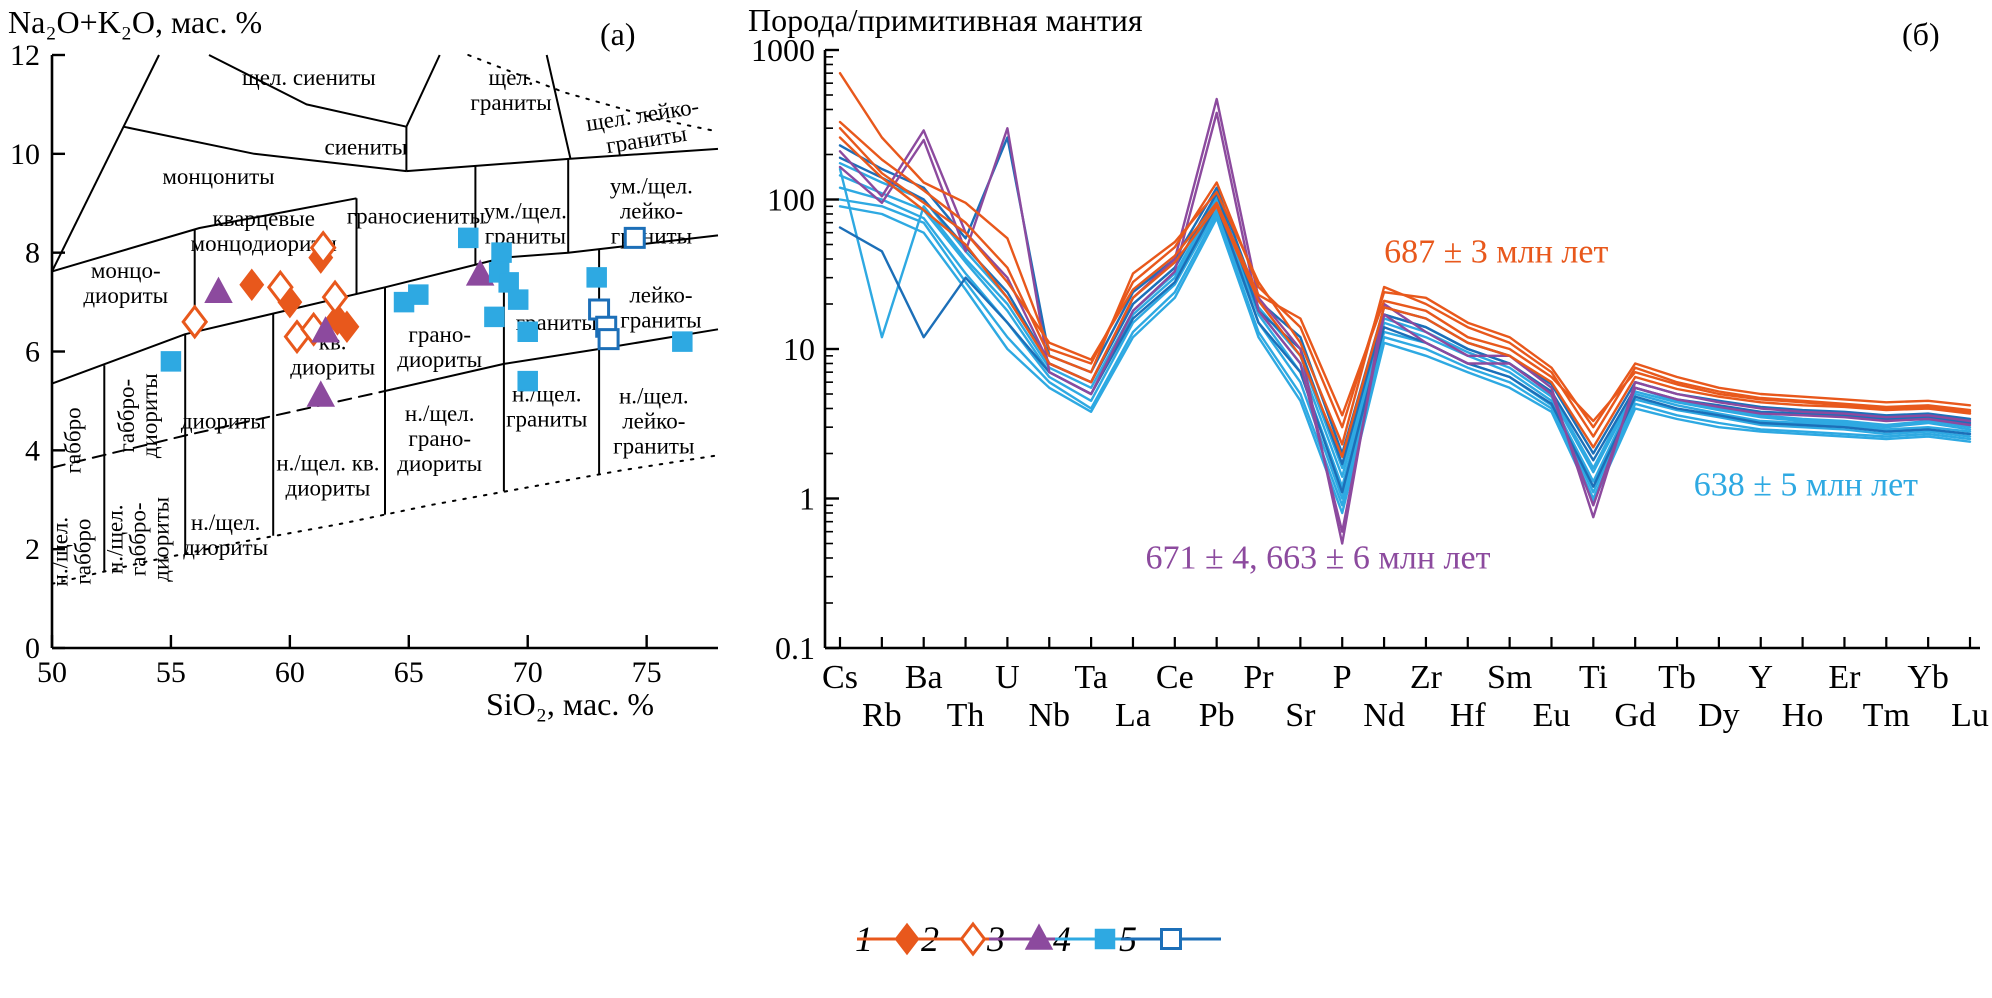 The image size is (1992, 998). I want to click on element-label: Tb, so click(1677, 677).